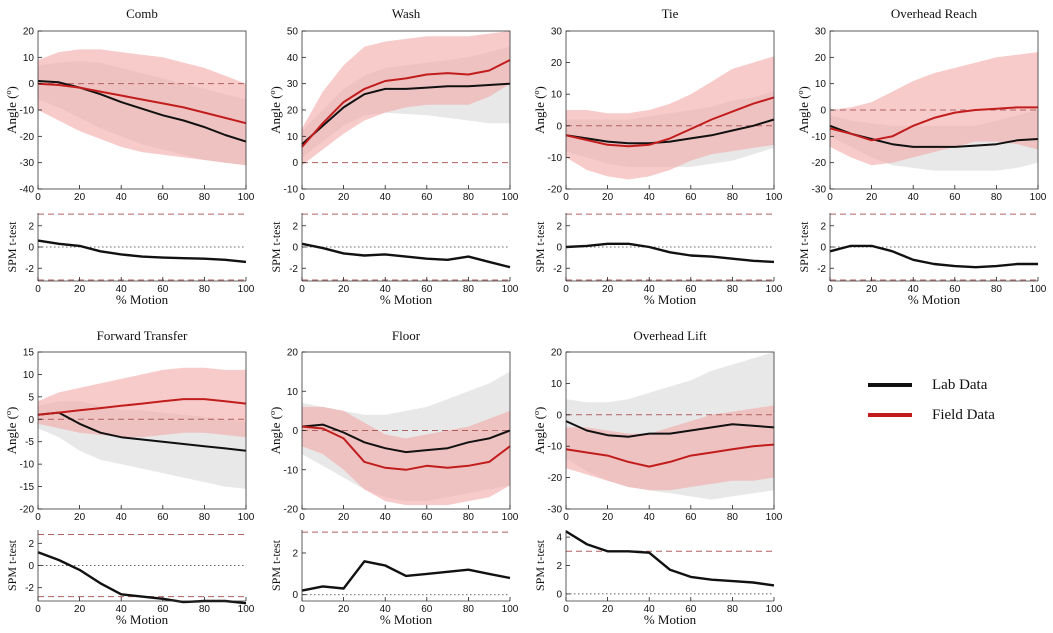  What do you see at coordinates (934, 13) in the screenshot?
I see `chart-title: Overhead Reach` at bounding box center [934, 13].